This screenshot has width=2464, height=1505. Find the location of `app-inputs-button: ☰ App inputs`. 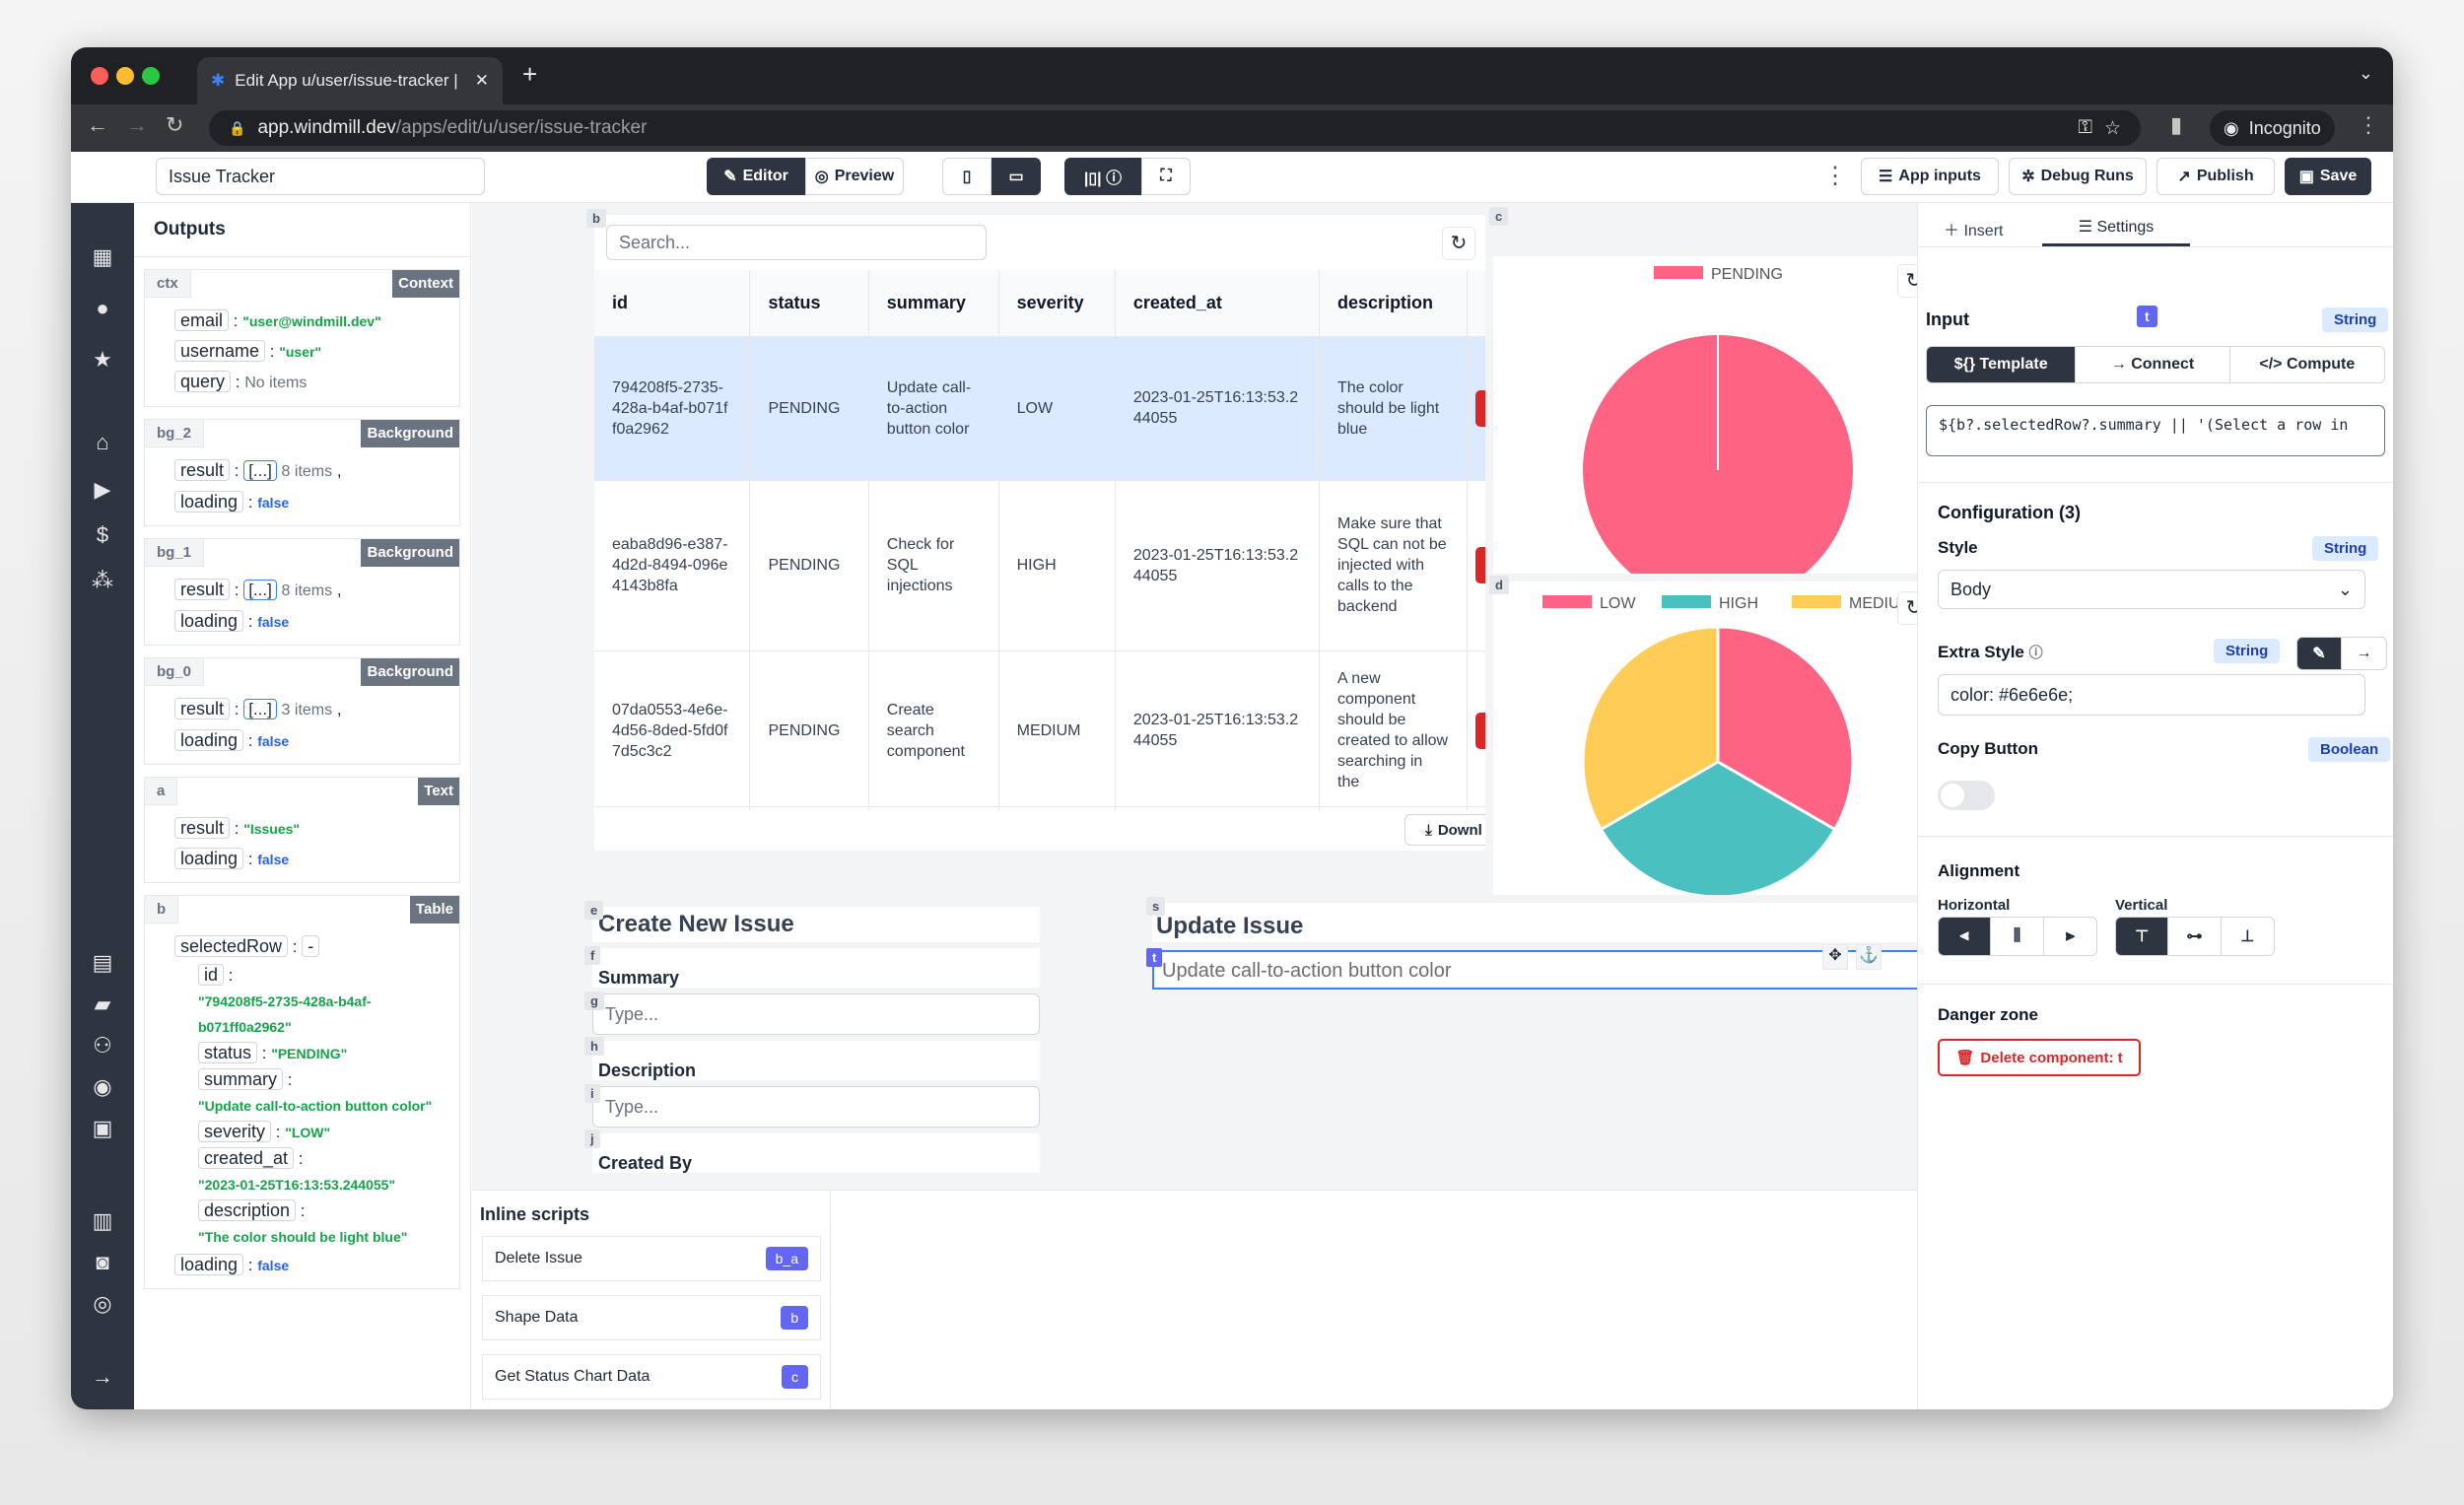

app-inputs-button: ☰ App inputs is located at coordinates (1930, 176).